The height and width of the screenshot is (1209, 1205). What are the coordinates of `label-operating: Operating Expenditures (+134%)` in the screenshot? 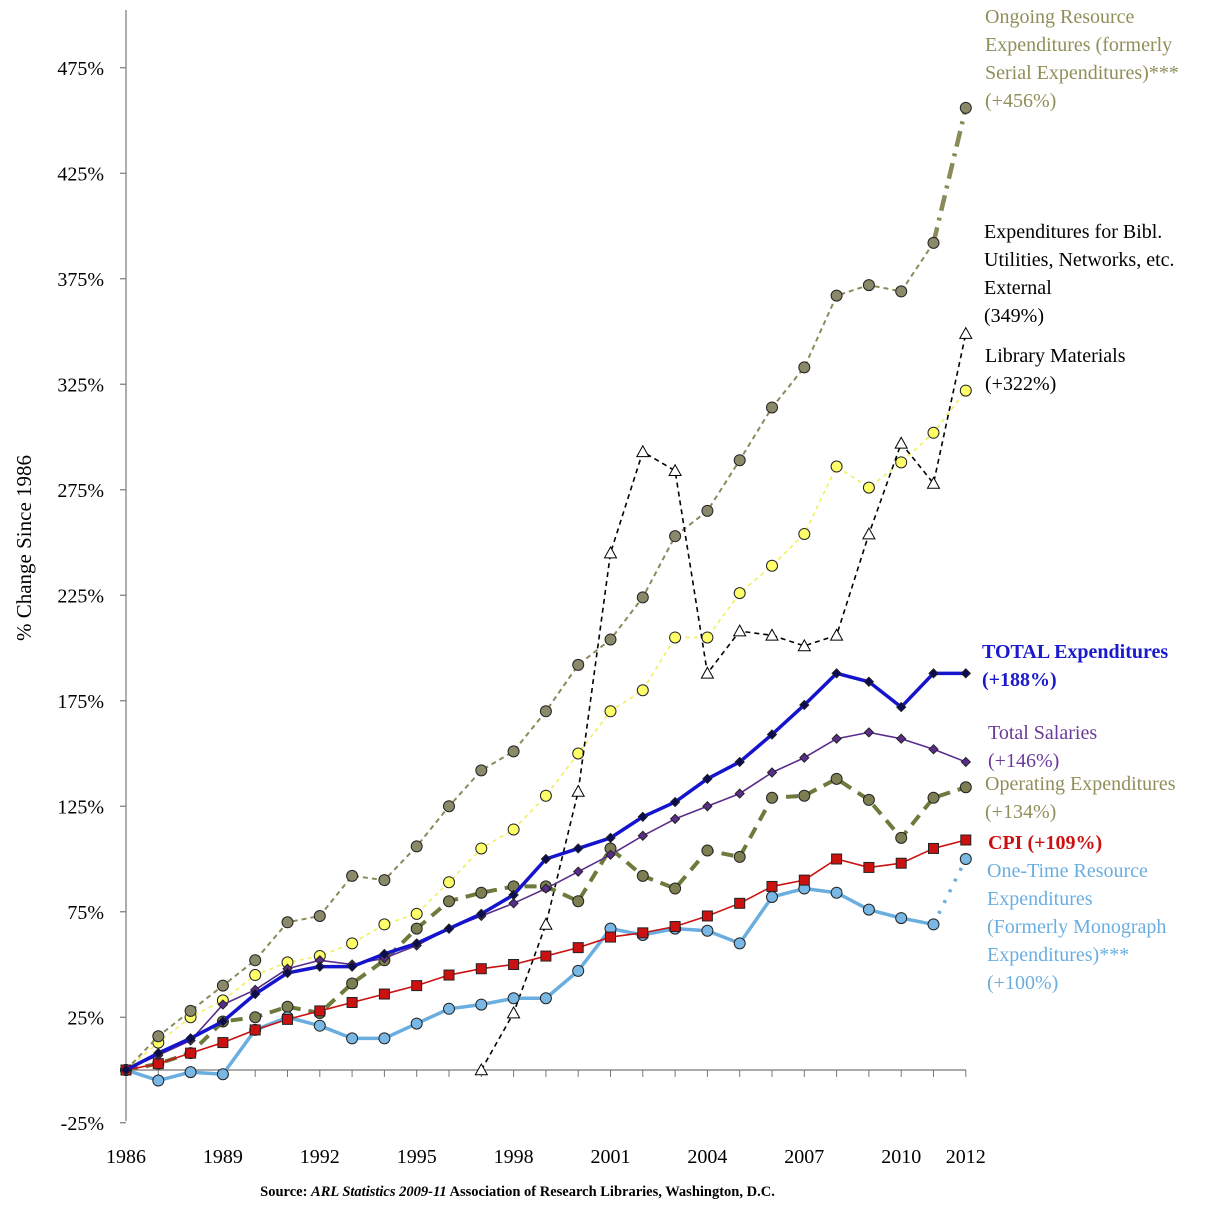 It's located at (1080, 798).